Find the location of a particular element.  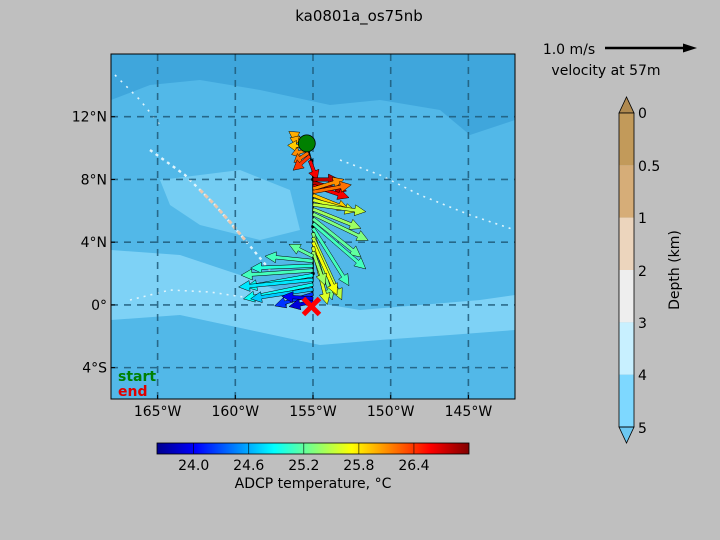

end-marker is located at coordinates (311, 306).